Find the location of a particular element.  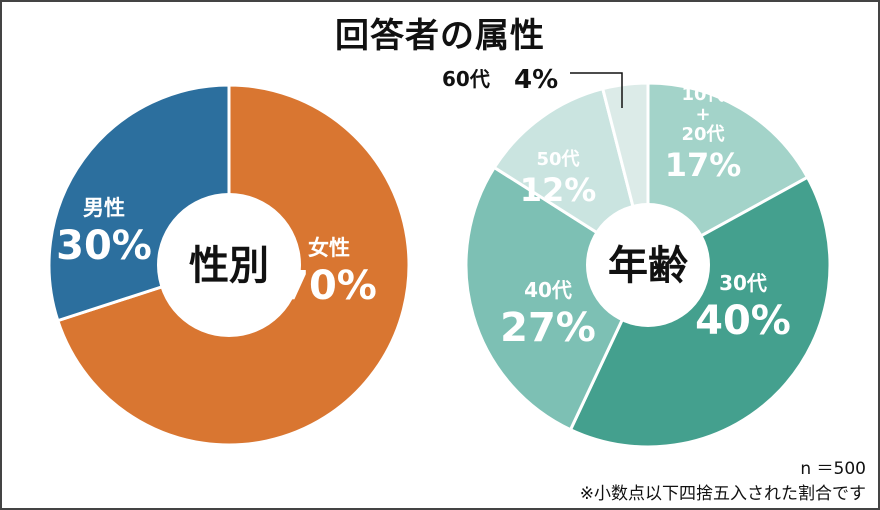

slice-name-1-1: 30代 is located at coordinates (743, 283).